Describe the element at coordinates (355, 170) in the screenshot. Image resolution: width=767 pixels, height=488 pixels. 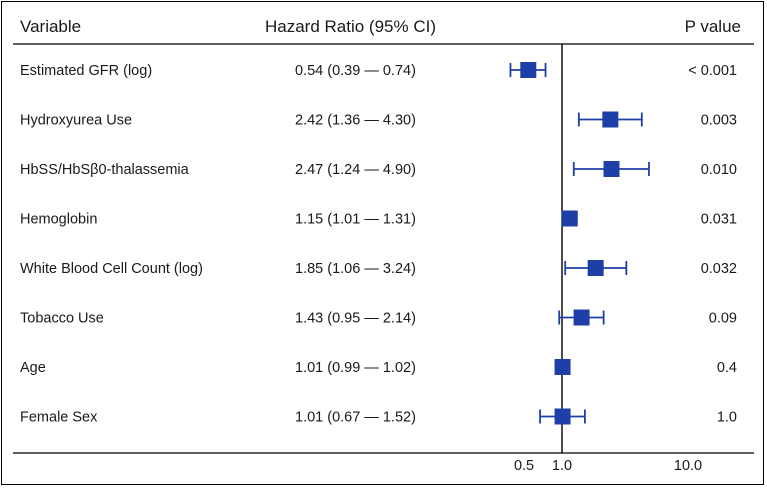
I see `row-hr-ci-text: 2.47 (1.24 — 4.90)` at that location.